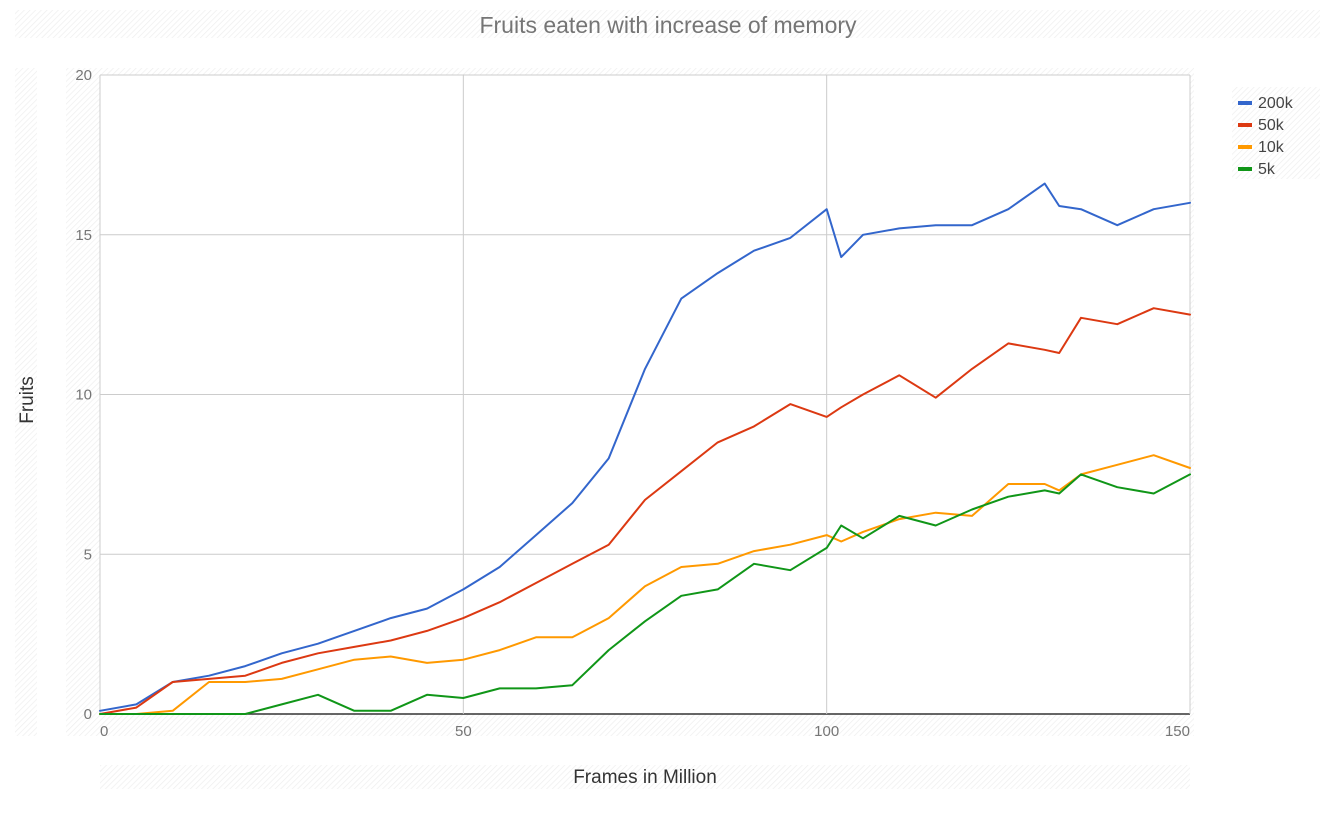 The height and width of the screenshot is (814, 1337). I want to click on legend-item-50k: 50k, so click(1261, 125).